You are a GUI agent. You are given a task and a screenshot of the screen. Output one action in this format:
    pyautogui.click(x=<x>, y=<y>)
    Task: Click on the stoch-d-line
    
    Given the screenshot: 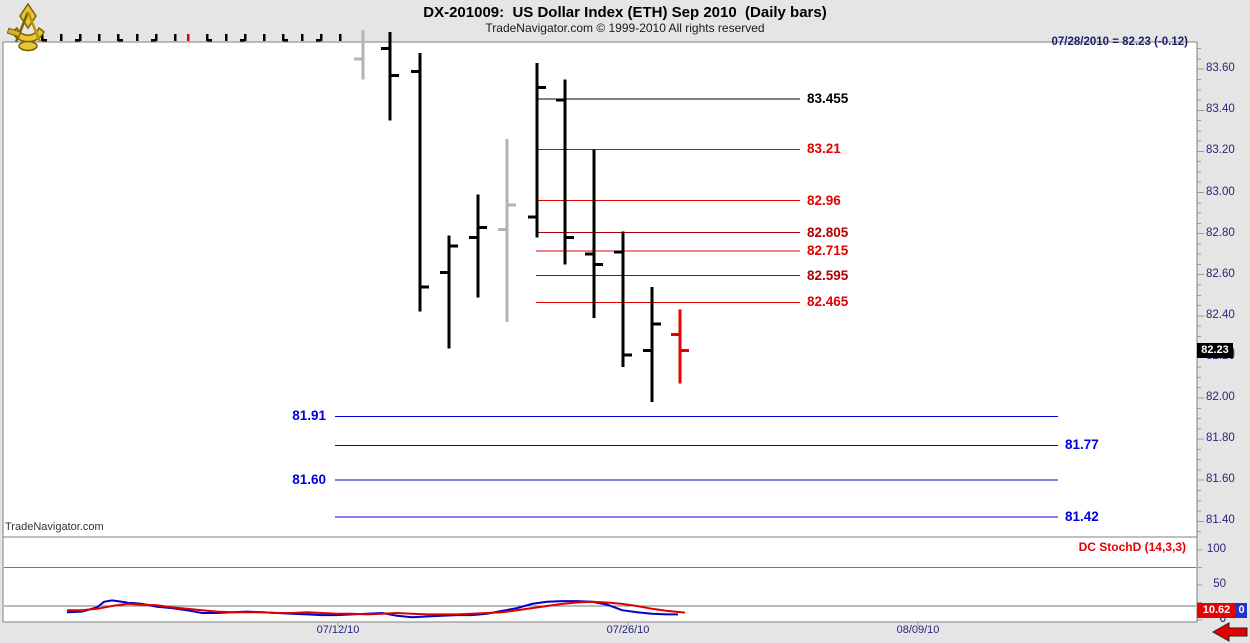 What is the action you would take?
    pyautogui.click(x=376, y=608)
    